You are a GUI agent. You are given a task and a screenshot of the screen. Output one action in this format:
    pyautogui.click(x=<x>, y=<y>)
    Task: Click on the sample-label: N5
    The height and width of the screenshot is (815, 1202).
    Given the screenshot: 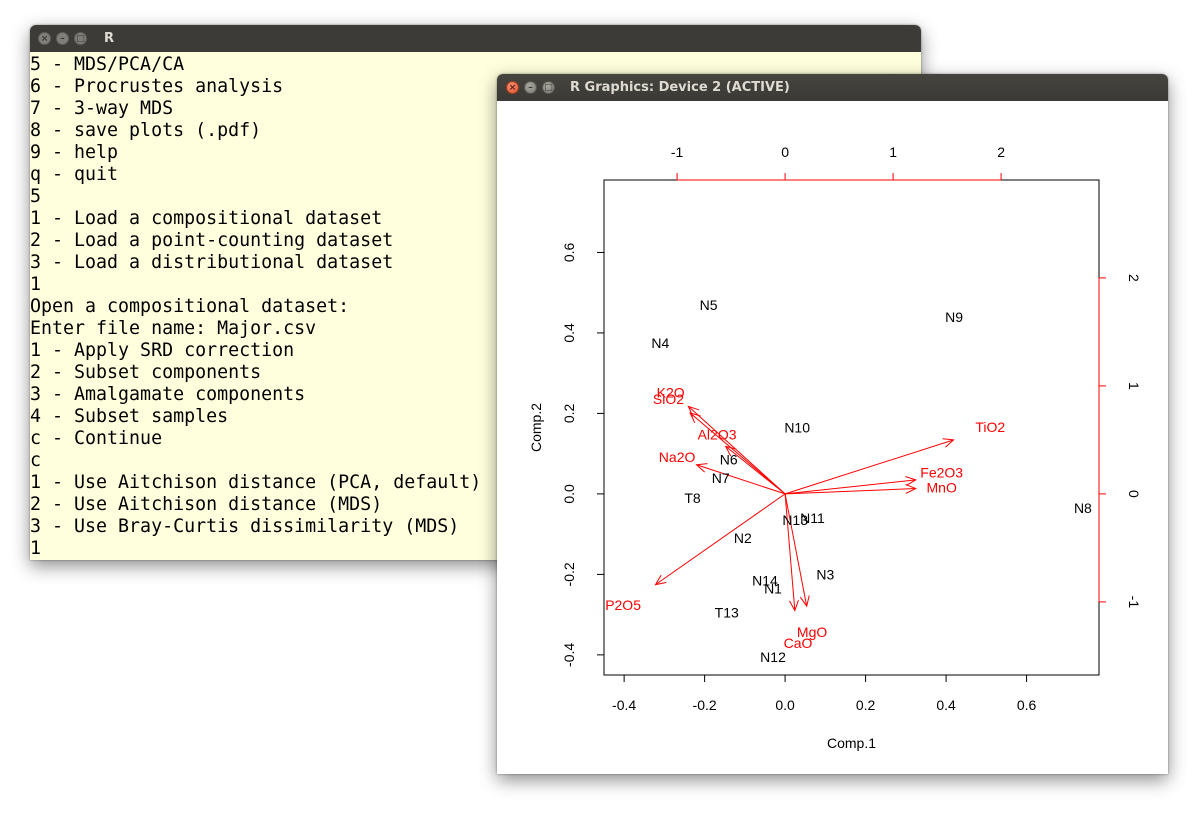 What is the action you would take?
    pyautogui.click(x=709, y=305)
    